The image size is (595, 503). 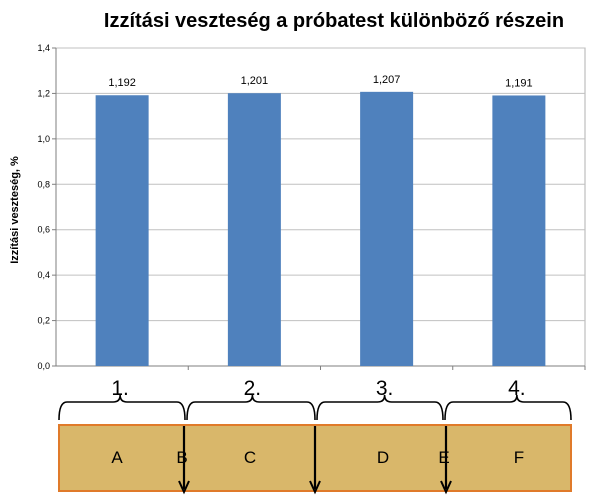 I want to click on data-label: 1,192, so click(x=122, y=83).